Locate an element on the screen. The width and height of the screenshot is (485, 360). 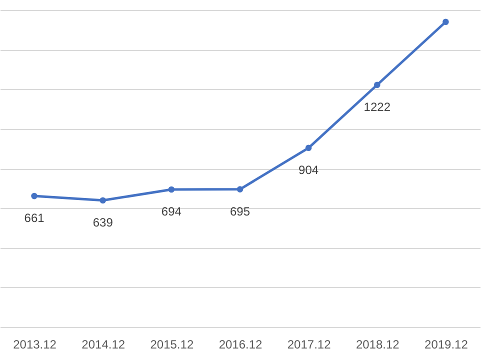
x-tick-label: 2018.12 is located at coordinates (378, 345).